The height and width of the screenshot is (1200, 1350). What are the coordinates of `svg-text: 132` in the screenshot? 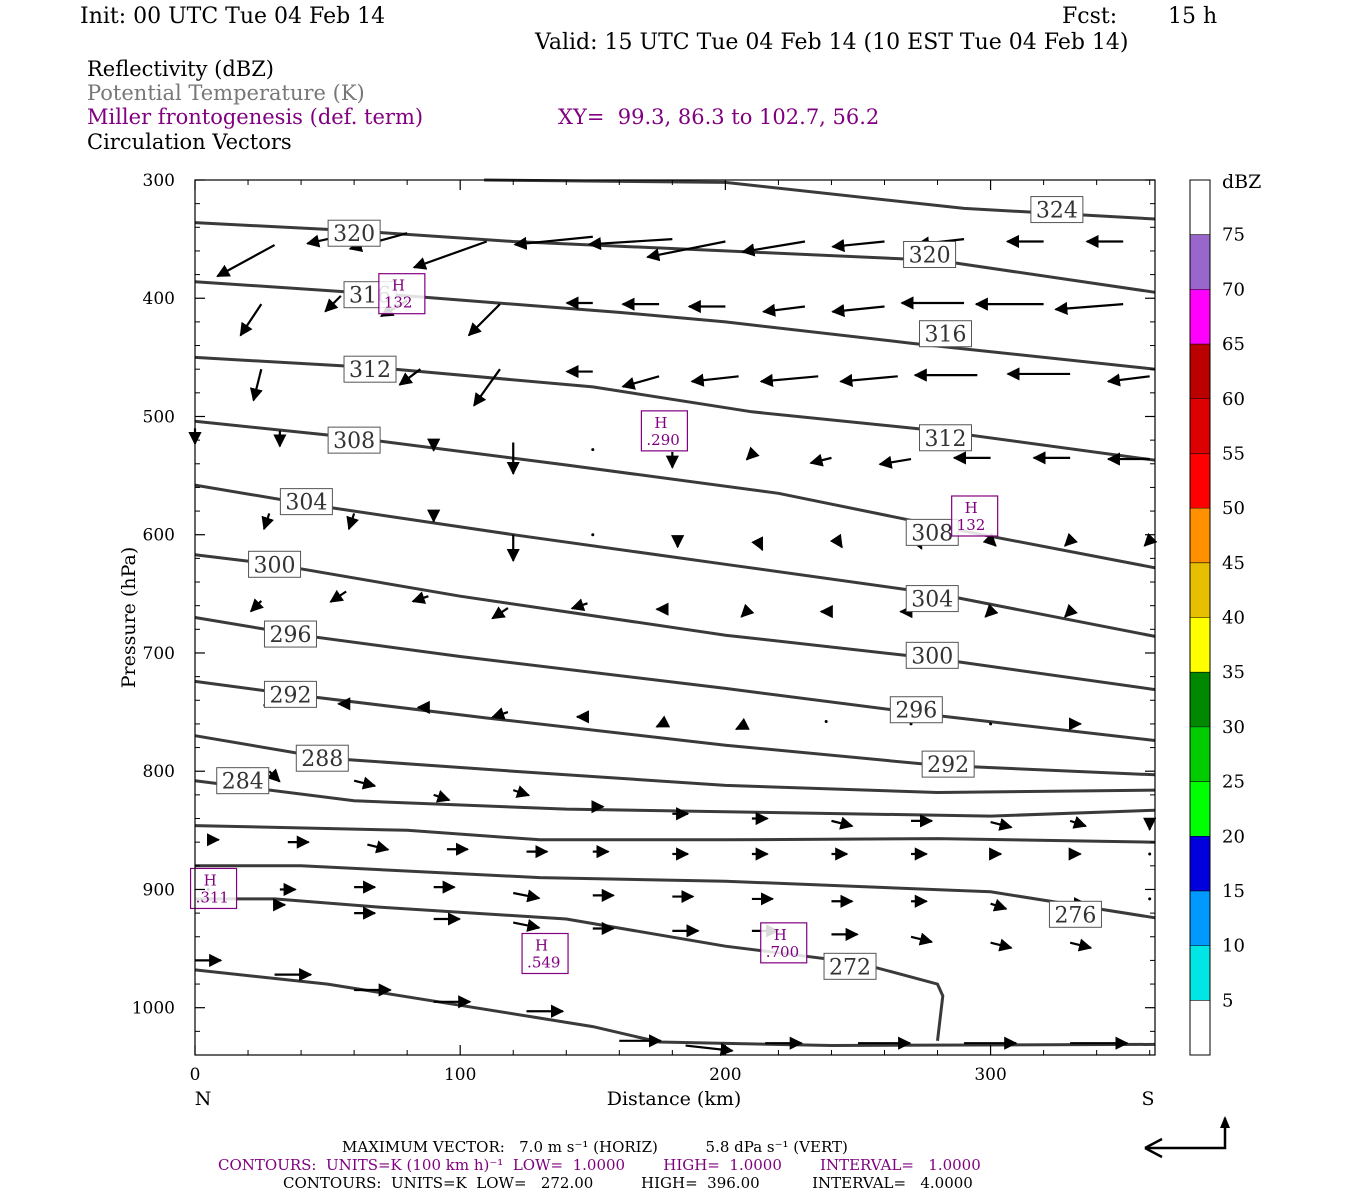 It's located at (398, 303).